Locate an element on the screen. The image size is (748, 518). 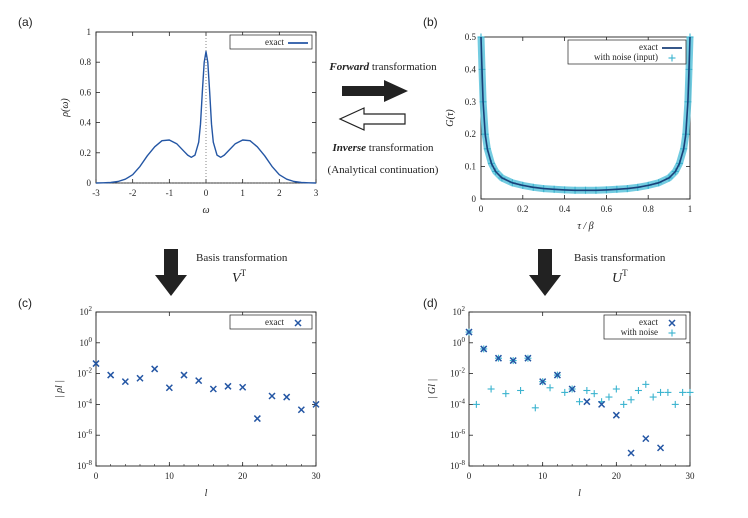
basis-left-symbol: VT is located at coordinates (239, 277).